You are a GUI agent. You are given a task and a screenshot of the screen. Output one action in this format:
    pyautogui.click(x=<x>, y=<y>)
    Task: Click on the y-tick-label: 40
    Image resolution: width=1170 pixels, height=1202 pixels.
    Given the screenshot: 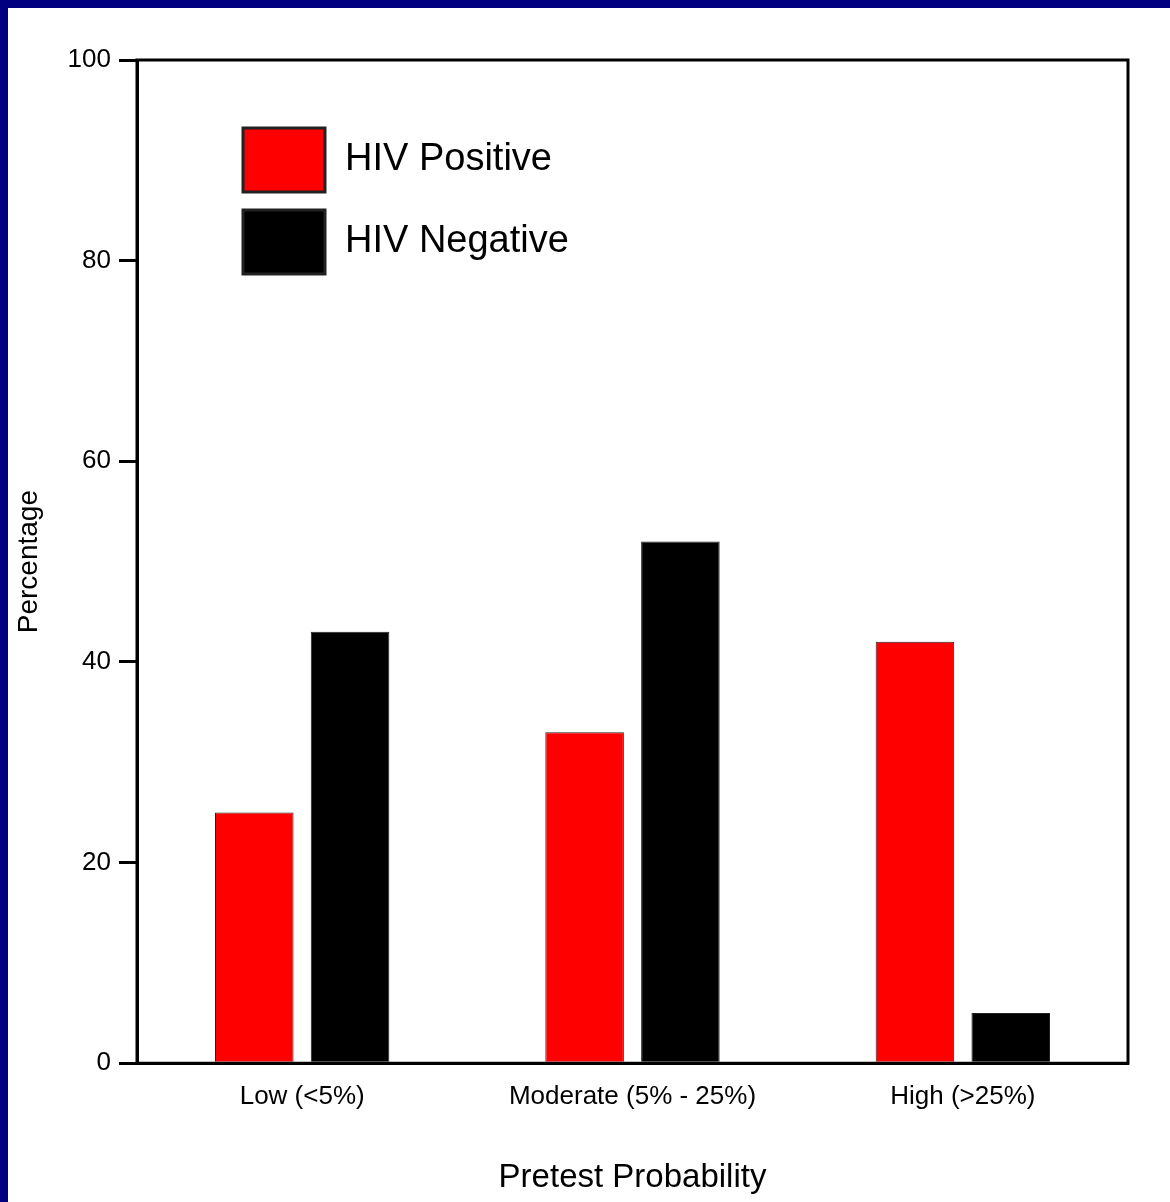 What is the action you would take?
    pyautogui.click(x=96, y=660)
    